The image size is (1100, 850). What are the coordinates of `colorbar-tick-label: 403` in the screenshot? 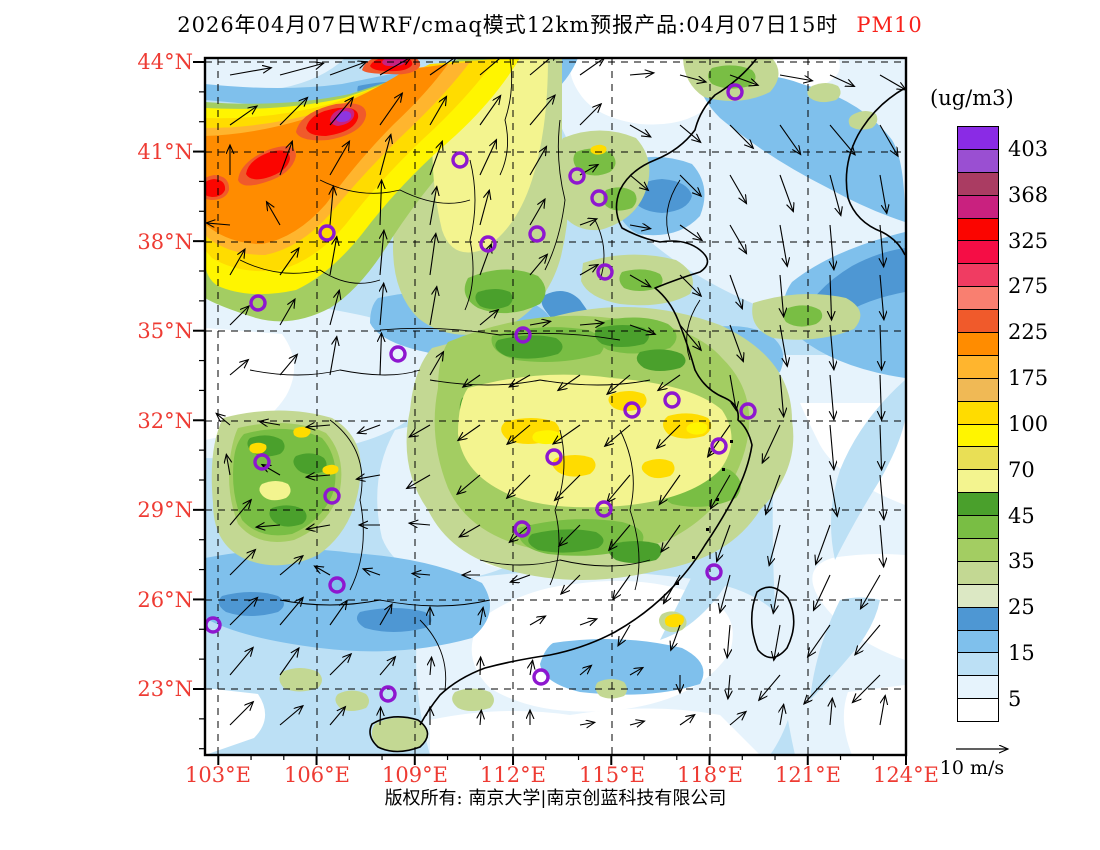 It's located at (1028, 149).